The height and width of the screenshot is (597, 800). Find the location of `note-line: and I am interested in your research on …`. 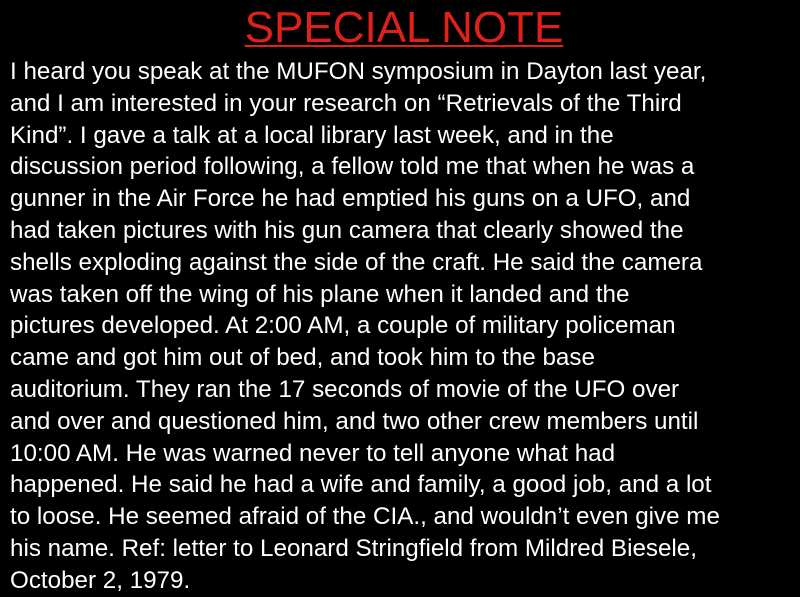

note-line: and I am interested in your research on … is located at coordinates (346, 103).